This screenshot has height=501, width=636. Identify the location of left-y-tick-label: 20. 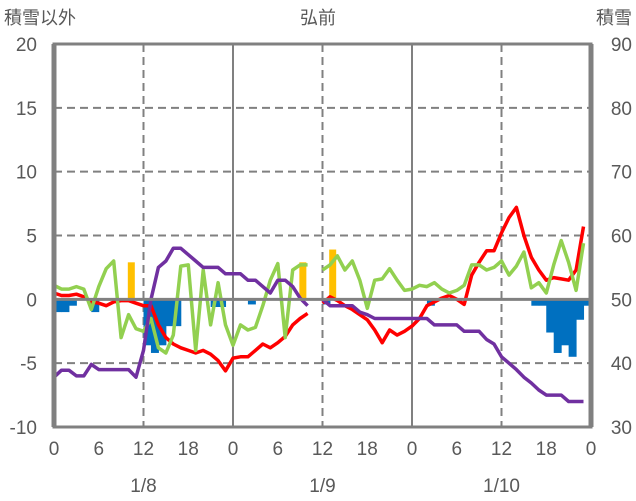
(26, 45).